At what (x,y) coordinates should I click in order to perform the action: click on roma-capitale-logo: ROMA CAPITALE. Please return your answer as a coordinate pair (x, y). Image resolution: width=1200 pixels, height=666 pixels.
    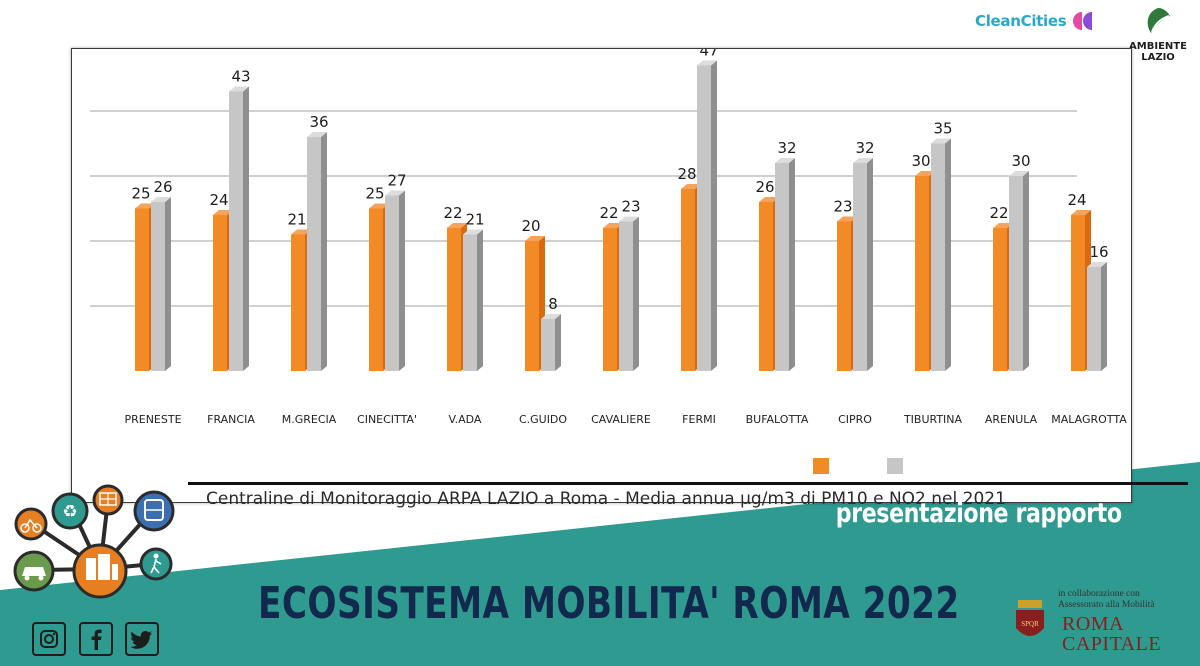
    Looking at the image, I should click on (1111, 634).